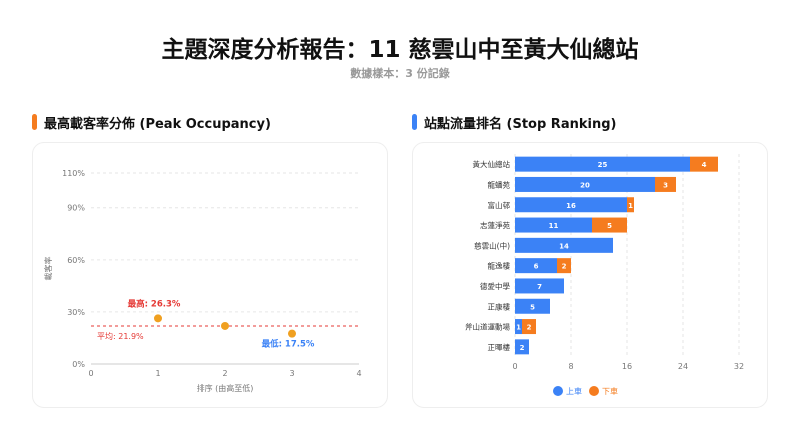  What do you see at coordinates (558, 391) in the screenshot?
I see `legend-boarding-swatch` at bounding box center [558, 391].